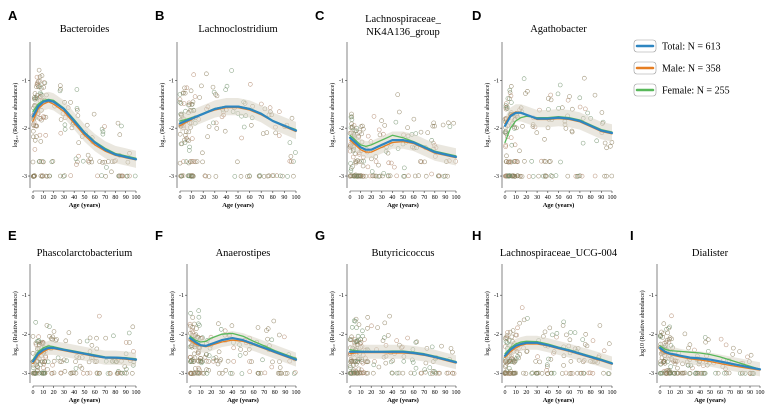  What do you see at coordinates (558, 123) in the screenshot?
I see `confidence-band` at bounding box center [558, 123].